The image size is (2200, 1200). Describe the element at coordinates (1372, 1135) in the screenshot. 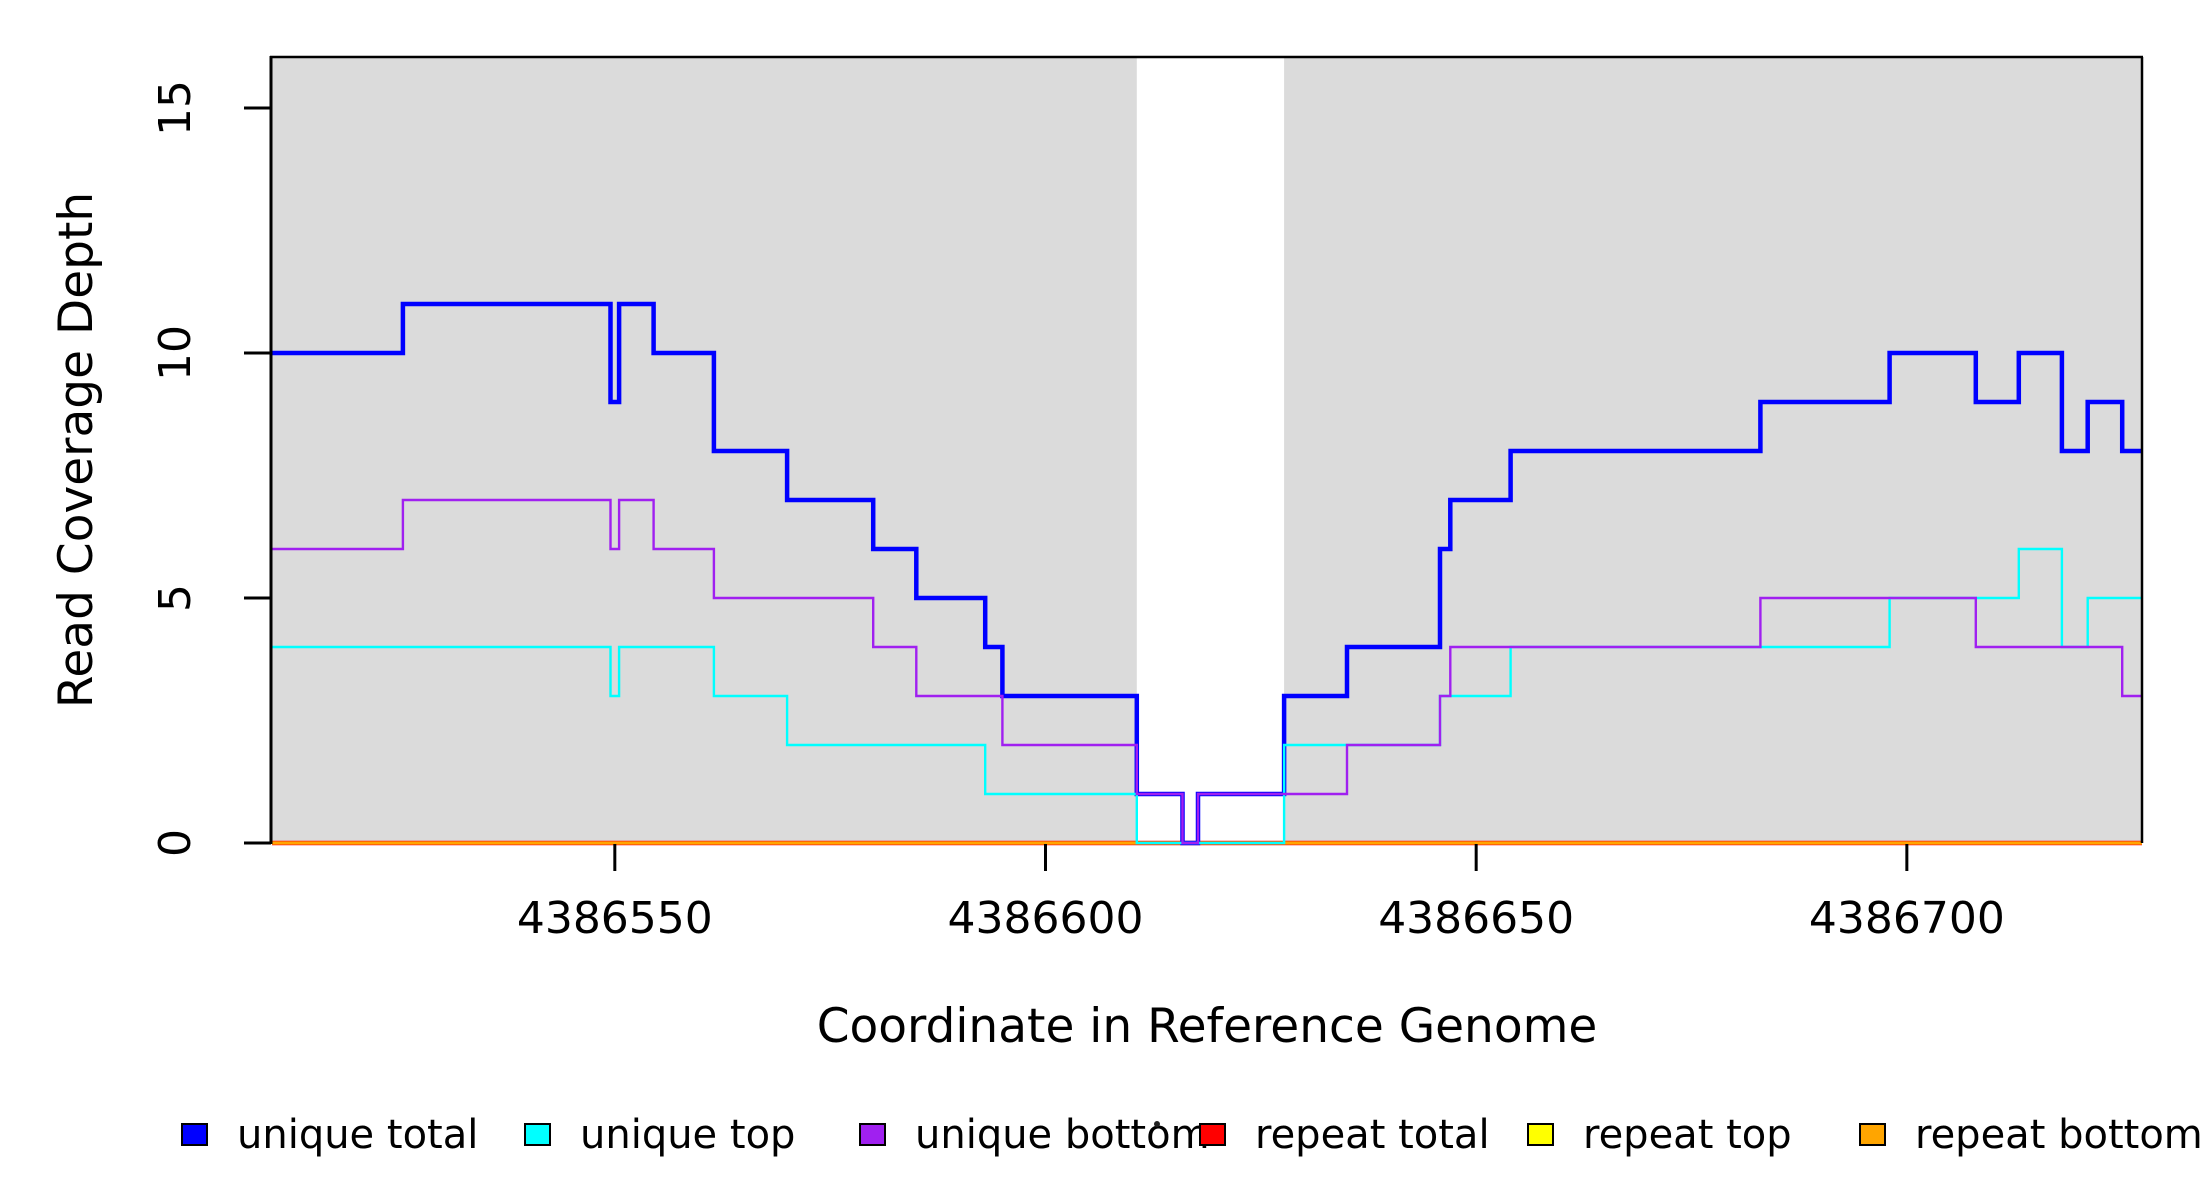

I see `legend-label-repeat-total: repeat total` at that location.